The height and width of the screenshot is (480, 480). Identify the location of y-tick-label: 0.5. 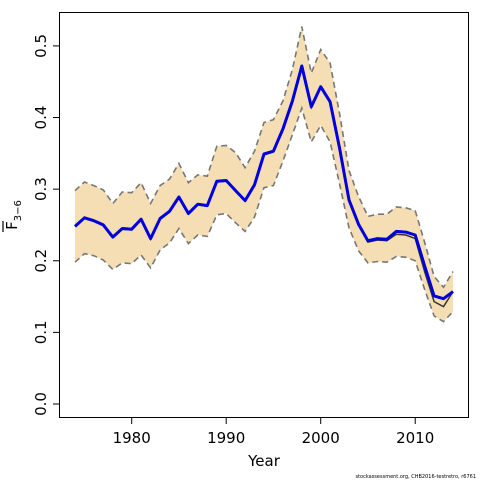
(41, 46).